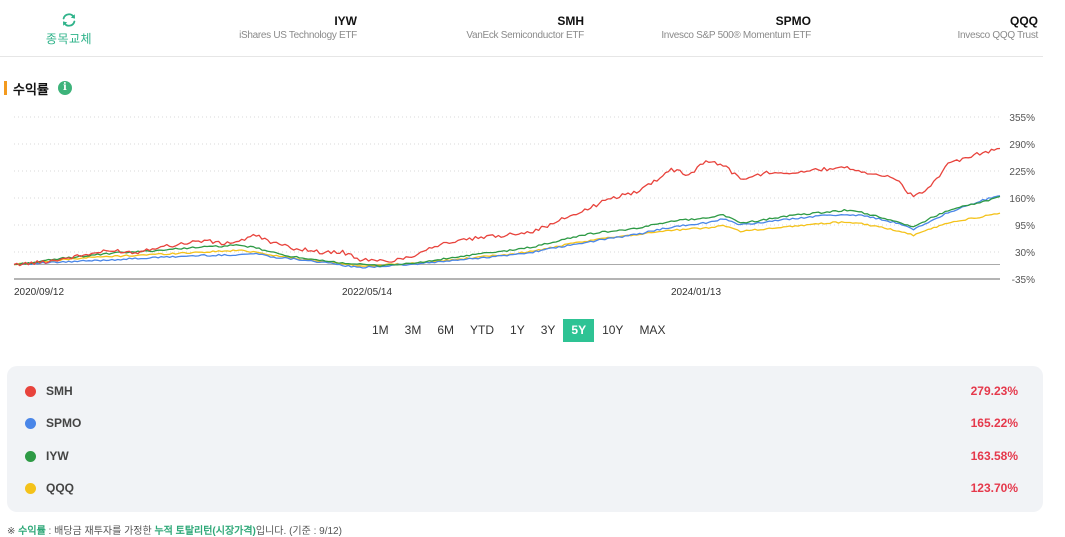 The image size is (1065, 537). Describe the element at coordinates (994, 423) in the screenshot. I see `legend-value: 165.22%` at that location.